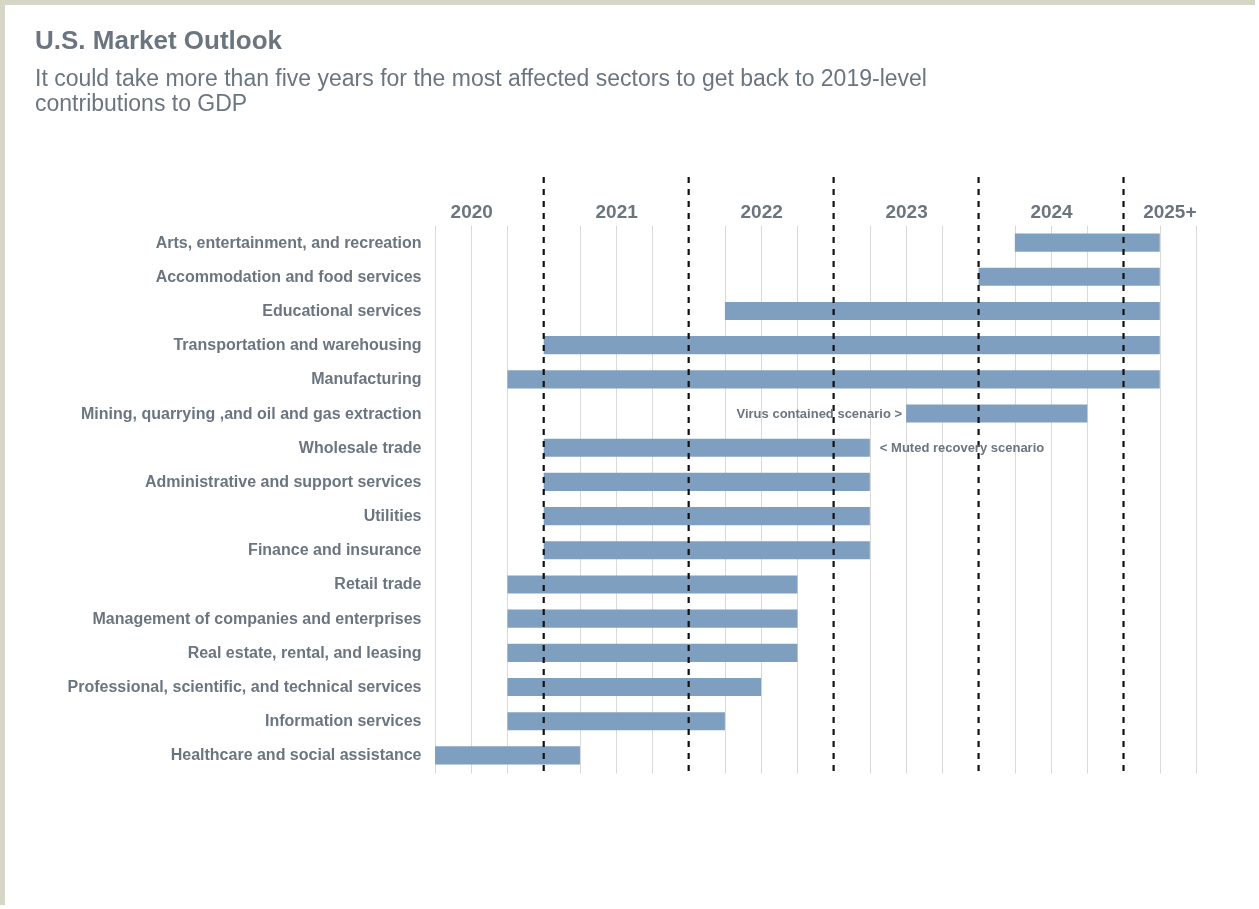 The height and width of the screenshot is (909, 1259). What do you see at coordinates (343, 721) in the screenshot?
I see `y-tick-label: Information services` at bounding box center [343, 721].